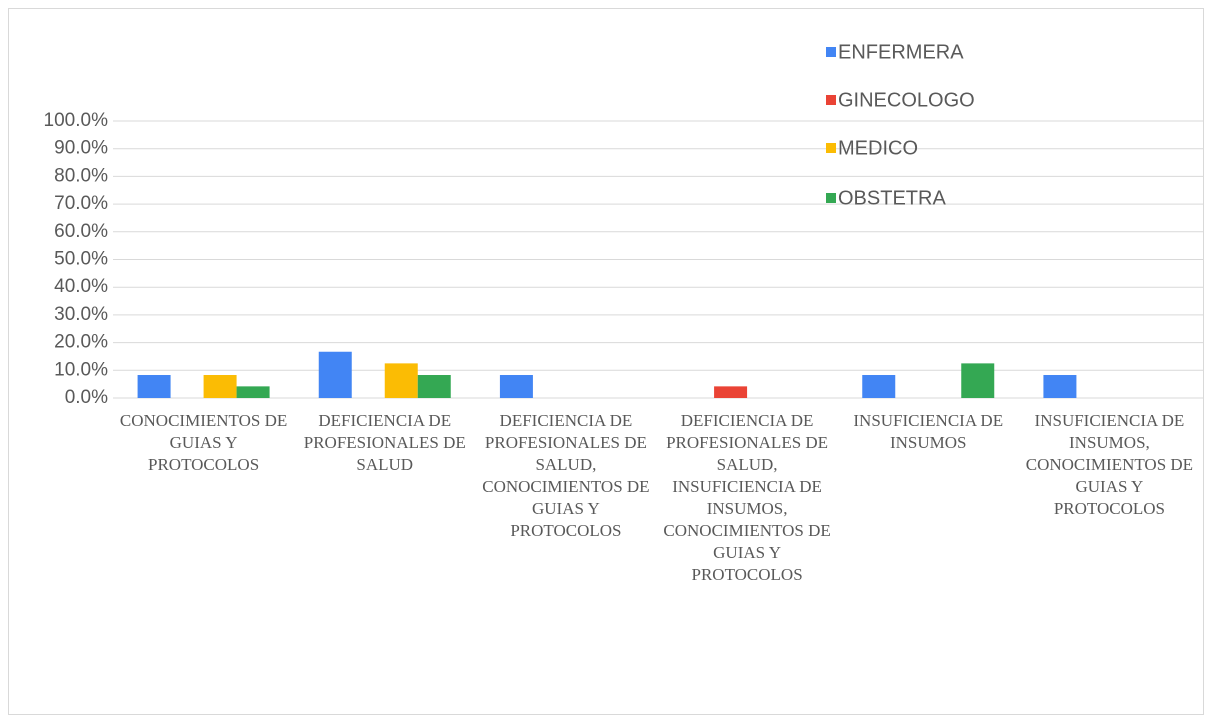 The width and height of the screenshot is (1205, 719). Describe the element at coordinates (81, 286) in the screenshot. I see `y-tick-label: 40.0%` at that location.